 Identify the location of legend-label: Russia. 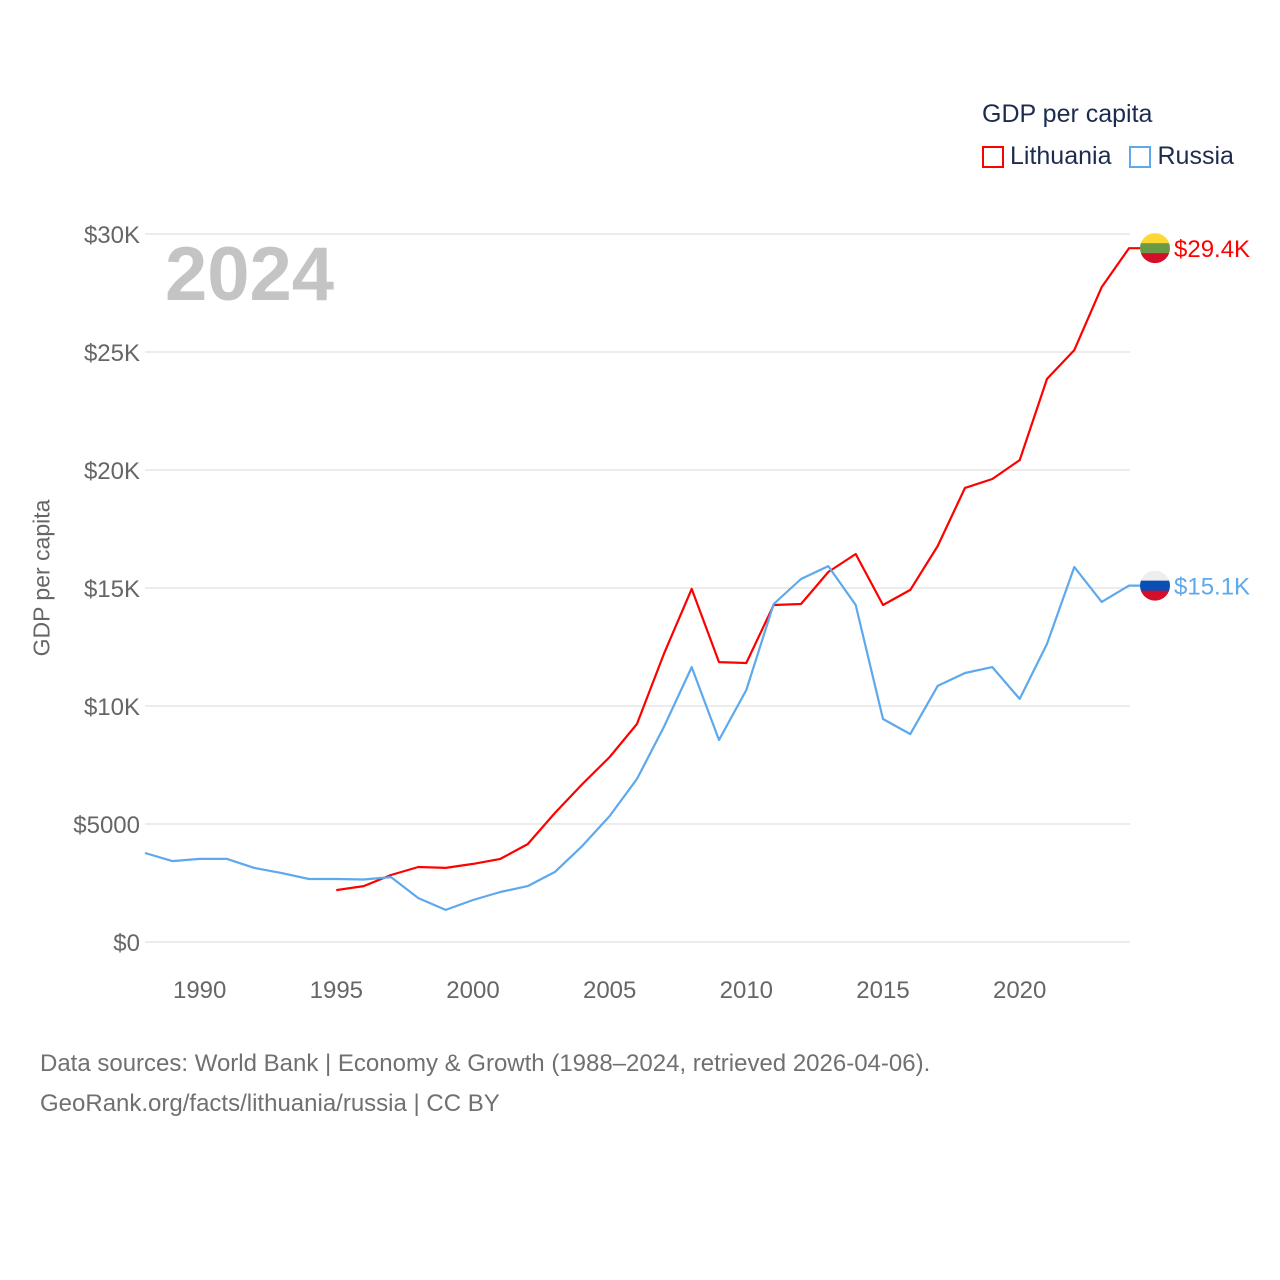
(1195, 156).